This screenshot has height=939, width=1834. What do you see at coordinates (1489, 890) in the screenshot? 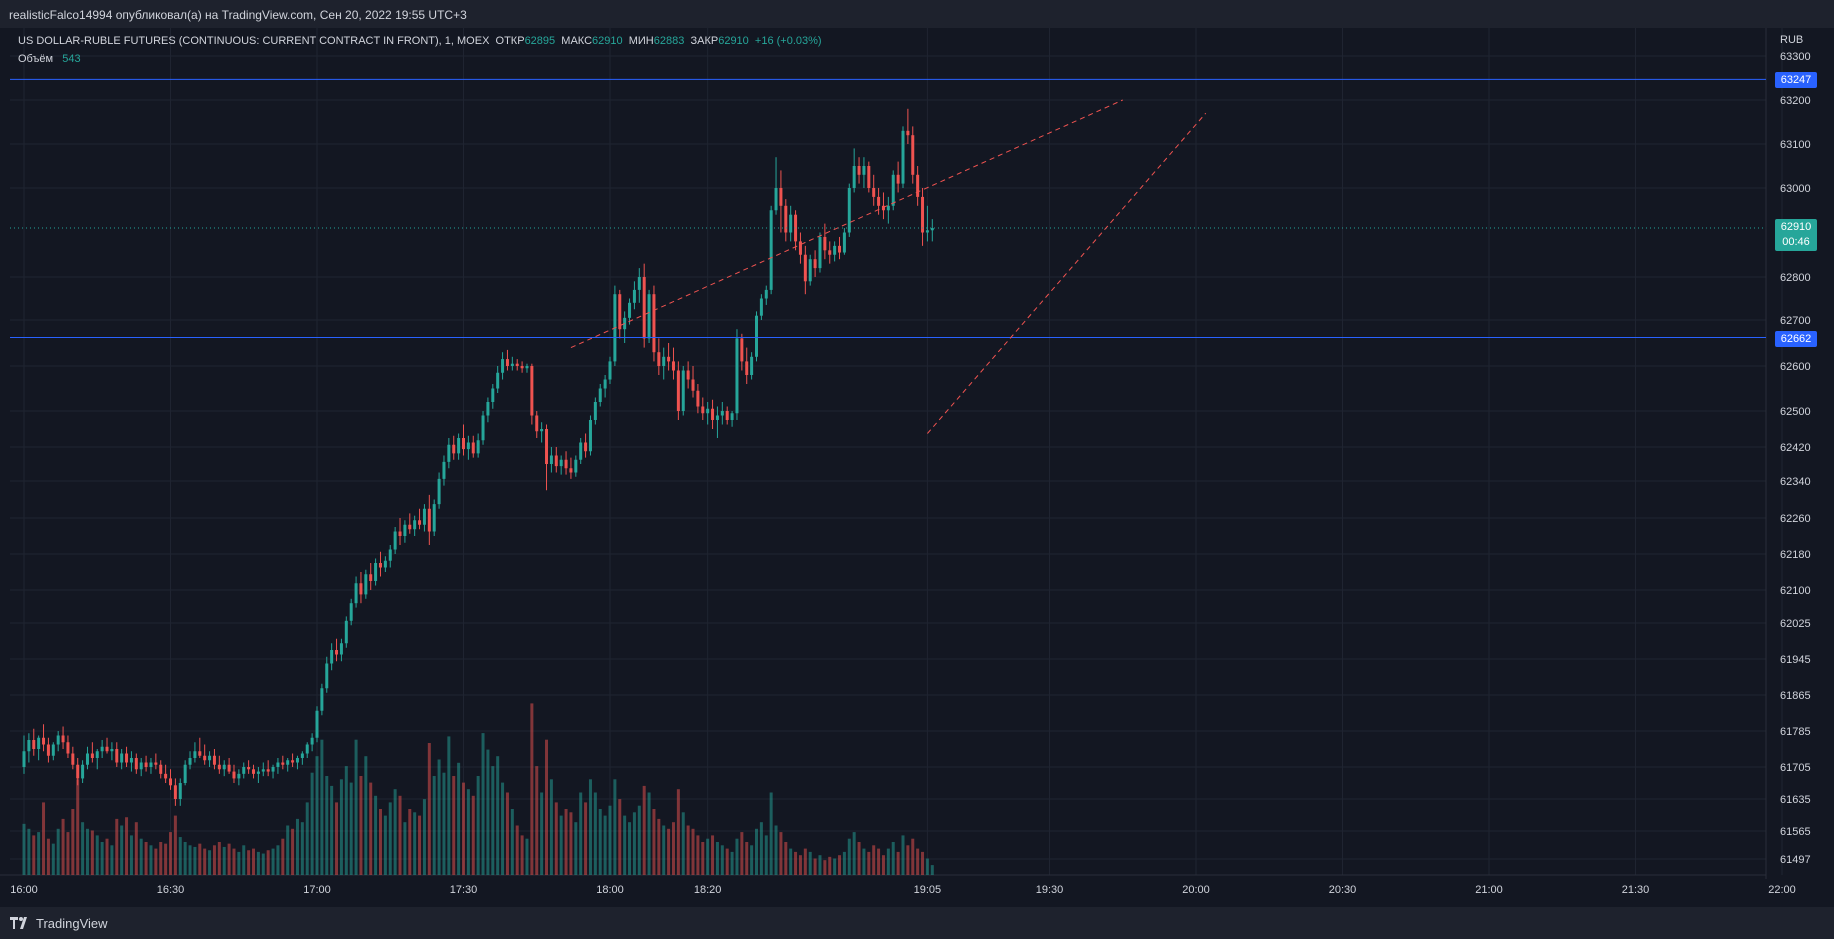
I see `time-tick-label: 21:00` at bounding box center [1489, 890].